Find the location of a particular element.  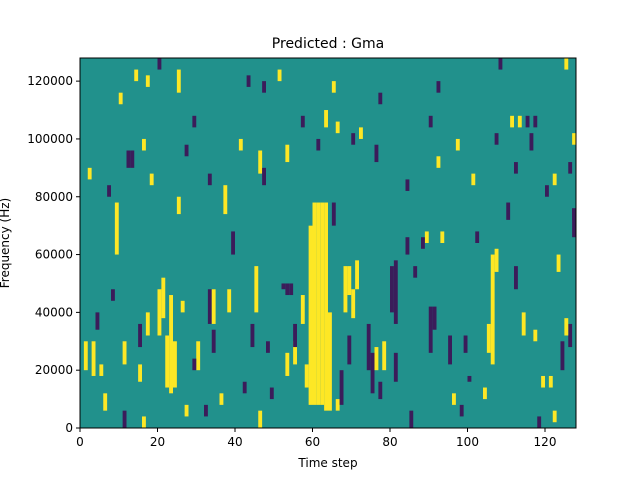

y-axis: 0 20000 40000 60000 80000 100000 120000 is located at coordinates (53, 254).